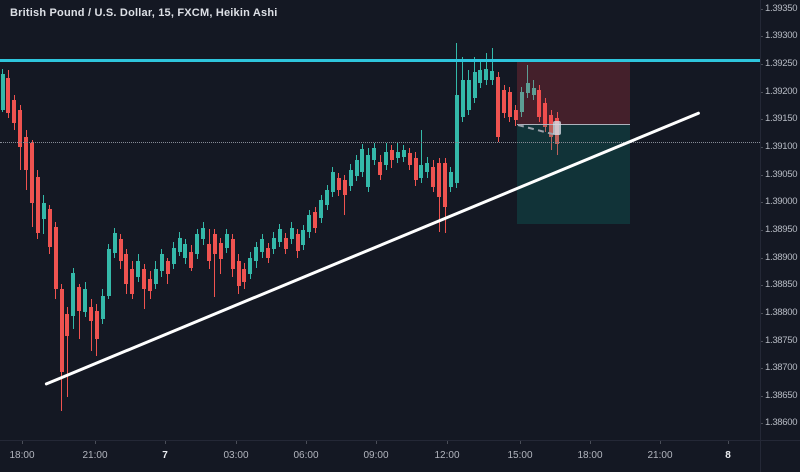 Image resolution: width=800 pixels, height=472 pixels. I want to click on position-drag-handle, so click(557, 128).